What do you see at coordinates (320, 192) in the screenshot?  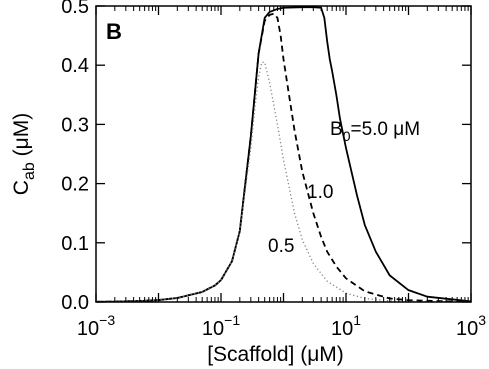 I see `series-label-1: 1.0` at bounding box center [320, 192].